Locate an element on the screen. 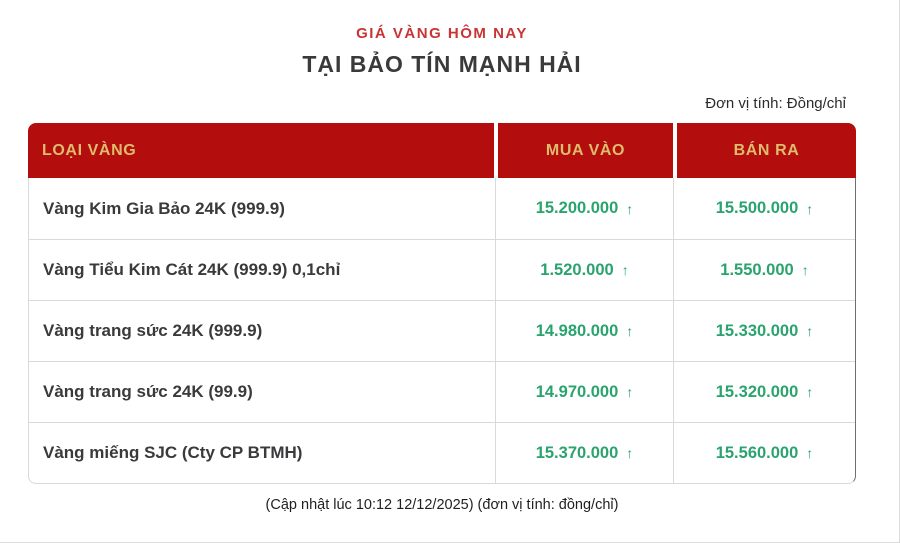 The width and height of the screenshot is (900, 543). column-header-sell: BÁN RA is located at coordinates (766, 150).